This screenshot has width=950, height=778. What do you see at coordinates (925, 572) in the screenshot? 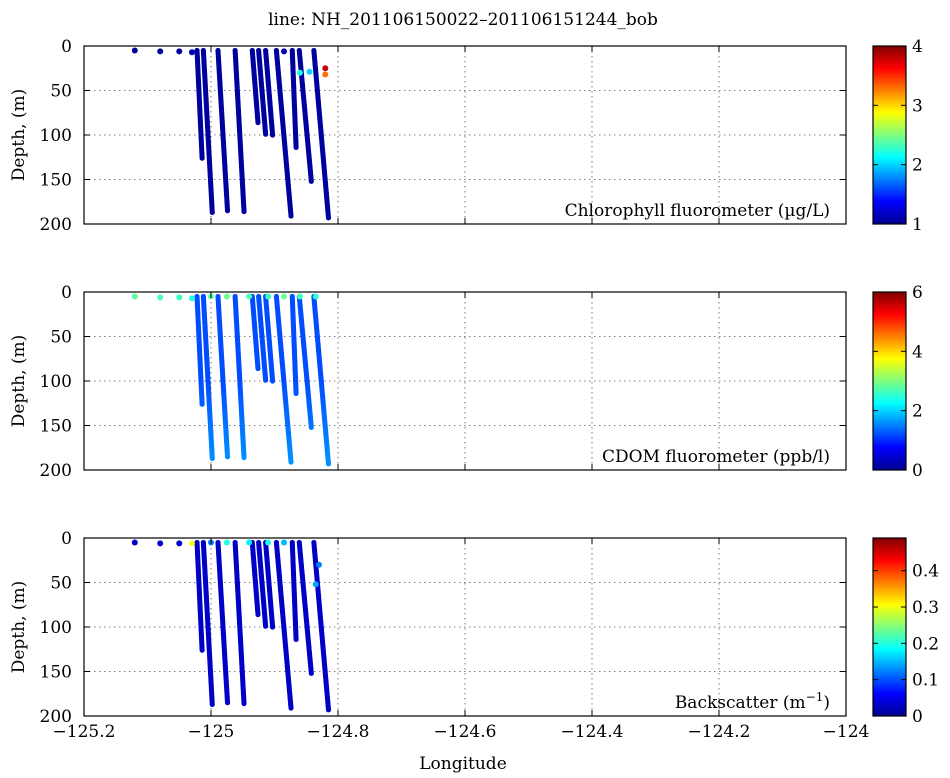
I see `colorbar-tick-label: 0.4` at bounding box center [925, 572].